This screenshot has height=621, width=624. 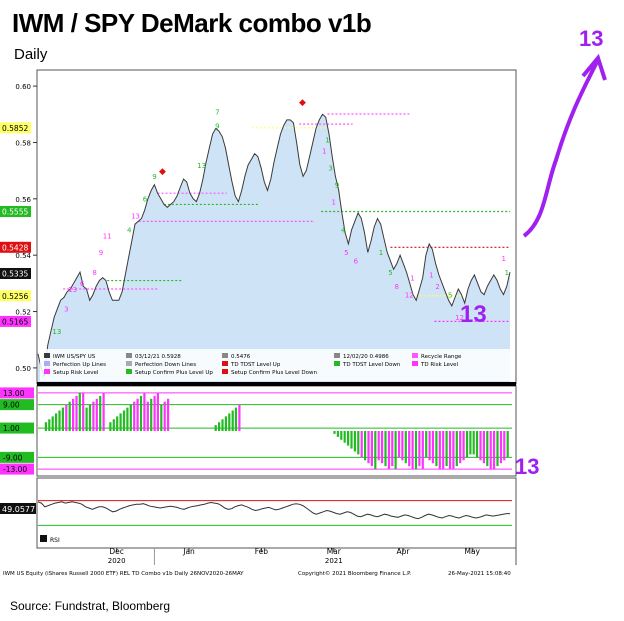 I want to click on upward-arrow-head, so click(x=594, y=67).